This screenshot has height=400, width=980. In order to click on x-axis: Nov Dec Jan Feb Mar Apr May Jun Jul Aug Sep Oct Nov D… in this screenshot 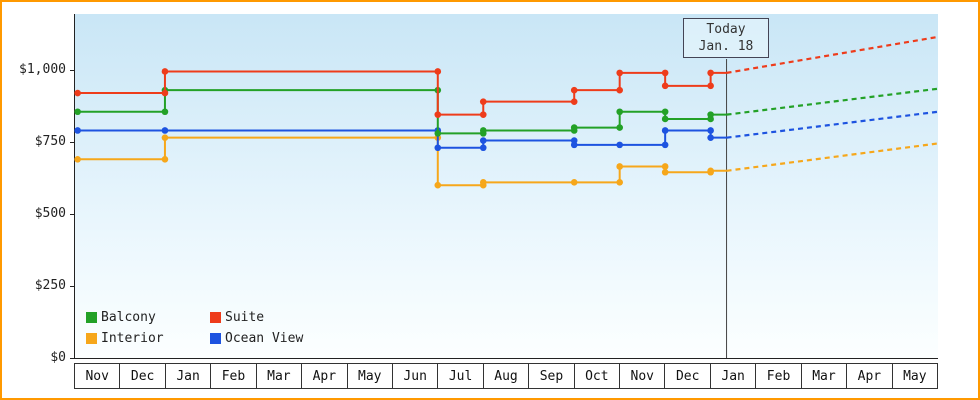, I will do `click(506, 376)`.